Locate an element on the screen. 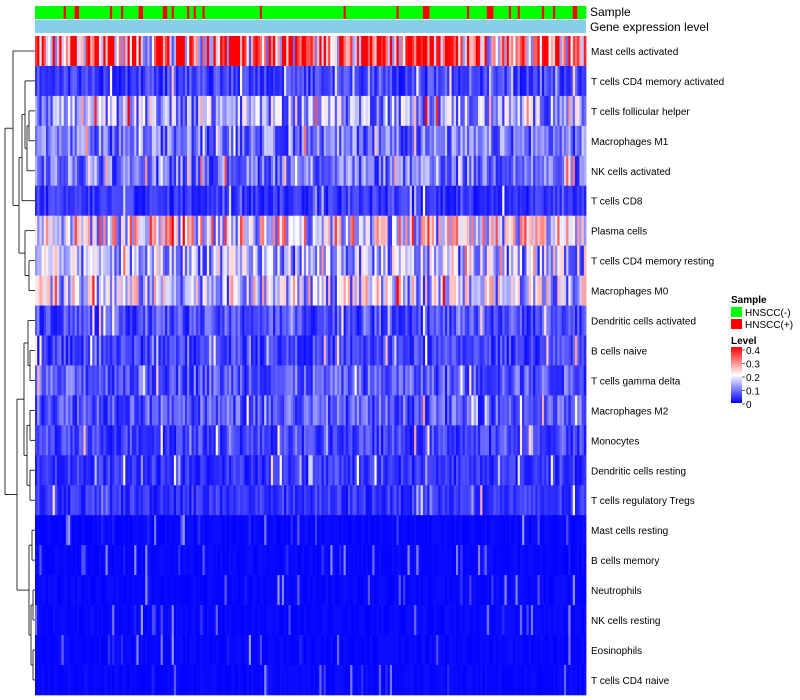  sample-annotation-track is located at coordinates (311, 12).